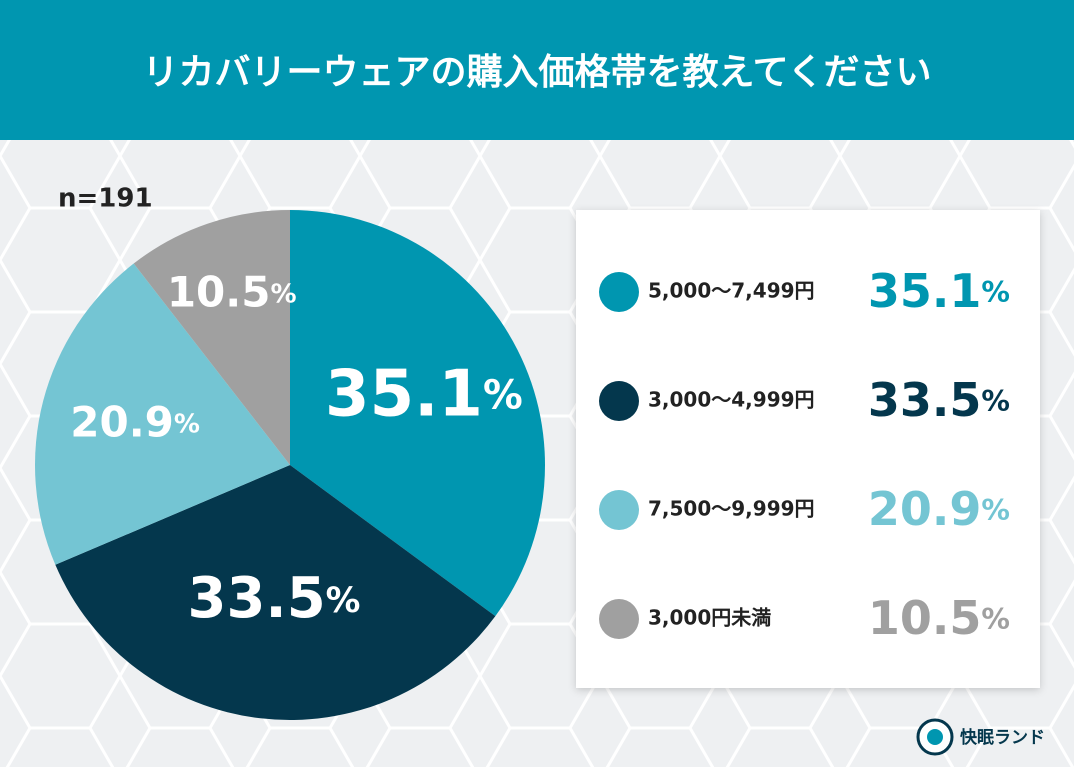 This screenshot has height=767, width=1074. I want to click on brand-name: 快眠ランド, so click(1002, 737).